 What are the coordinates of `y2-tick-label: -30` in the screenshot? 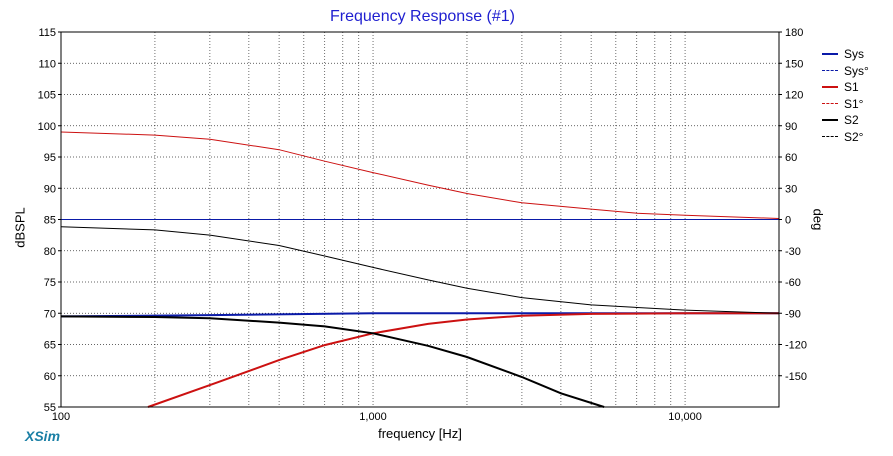 It's located at (793, 252).